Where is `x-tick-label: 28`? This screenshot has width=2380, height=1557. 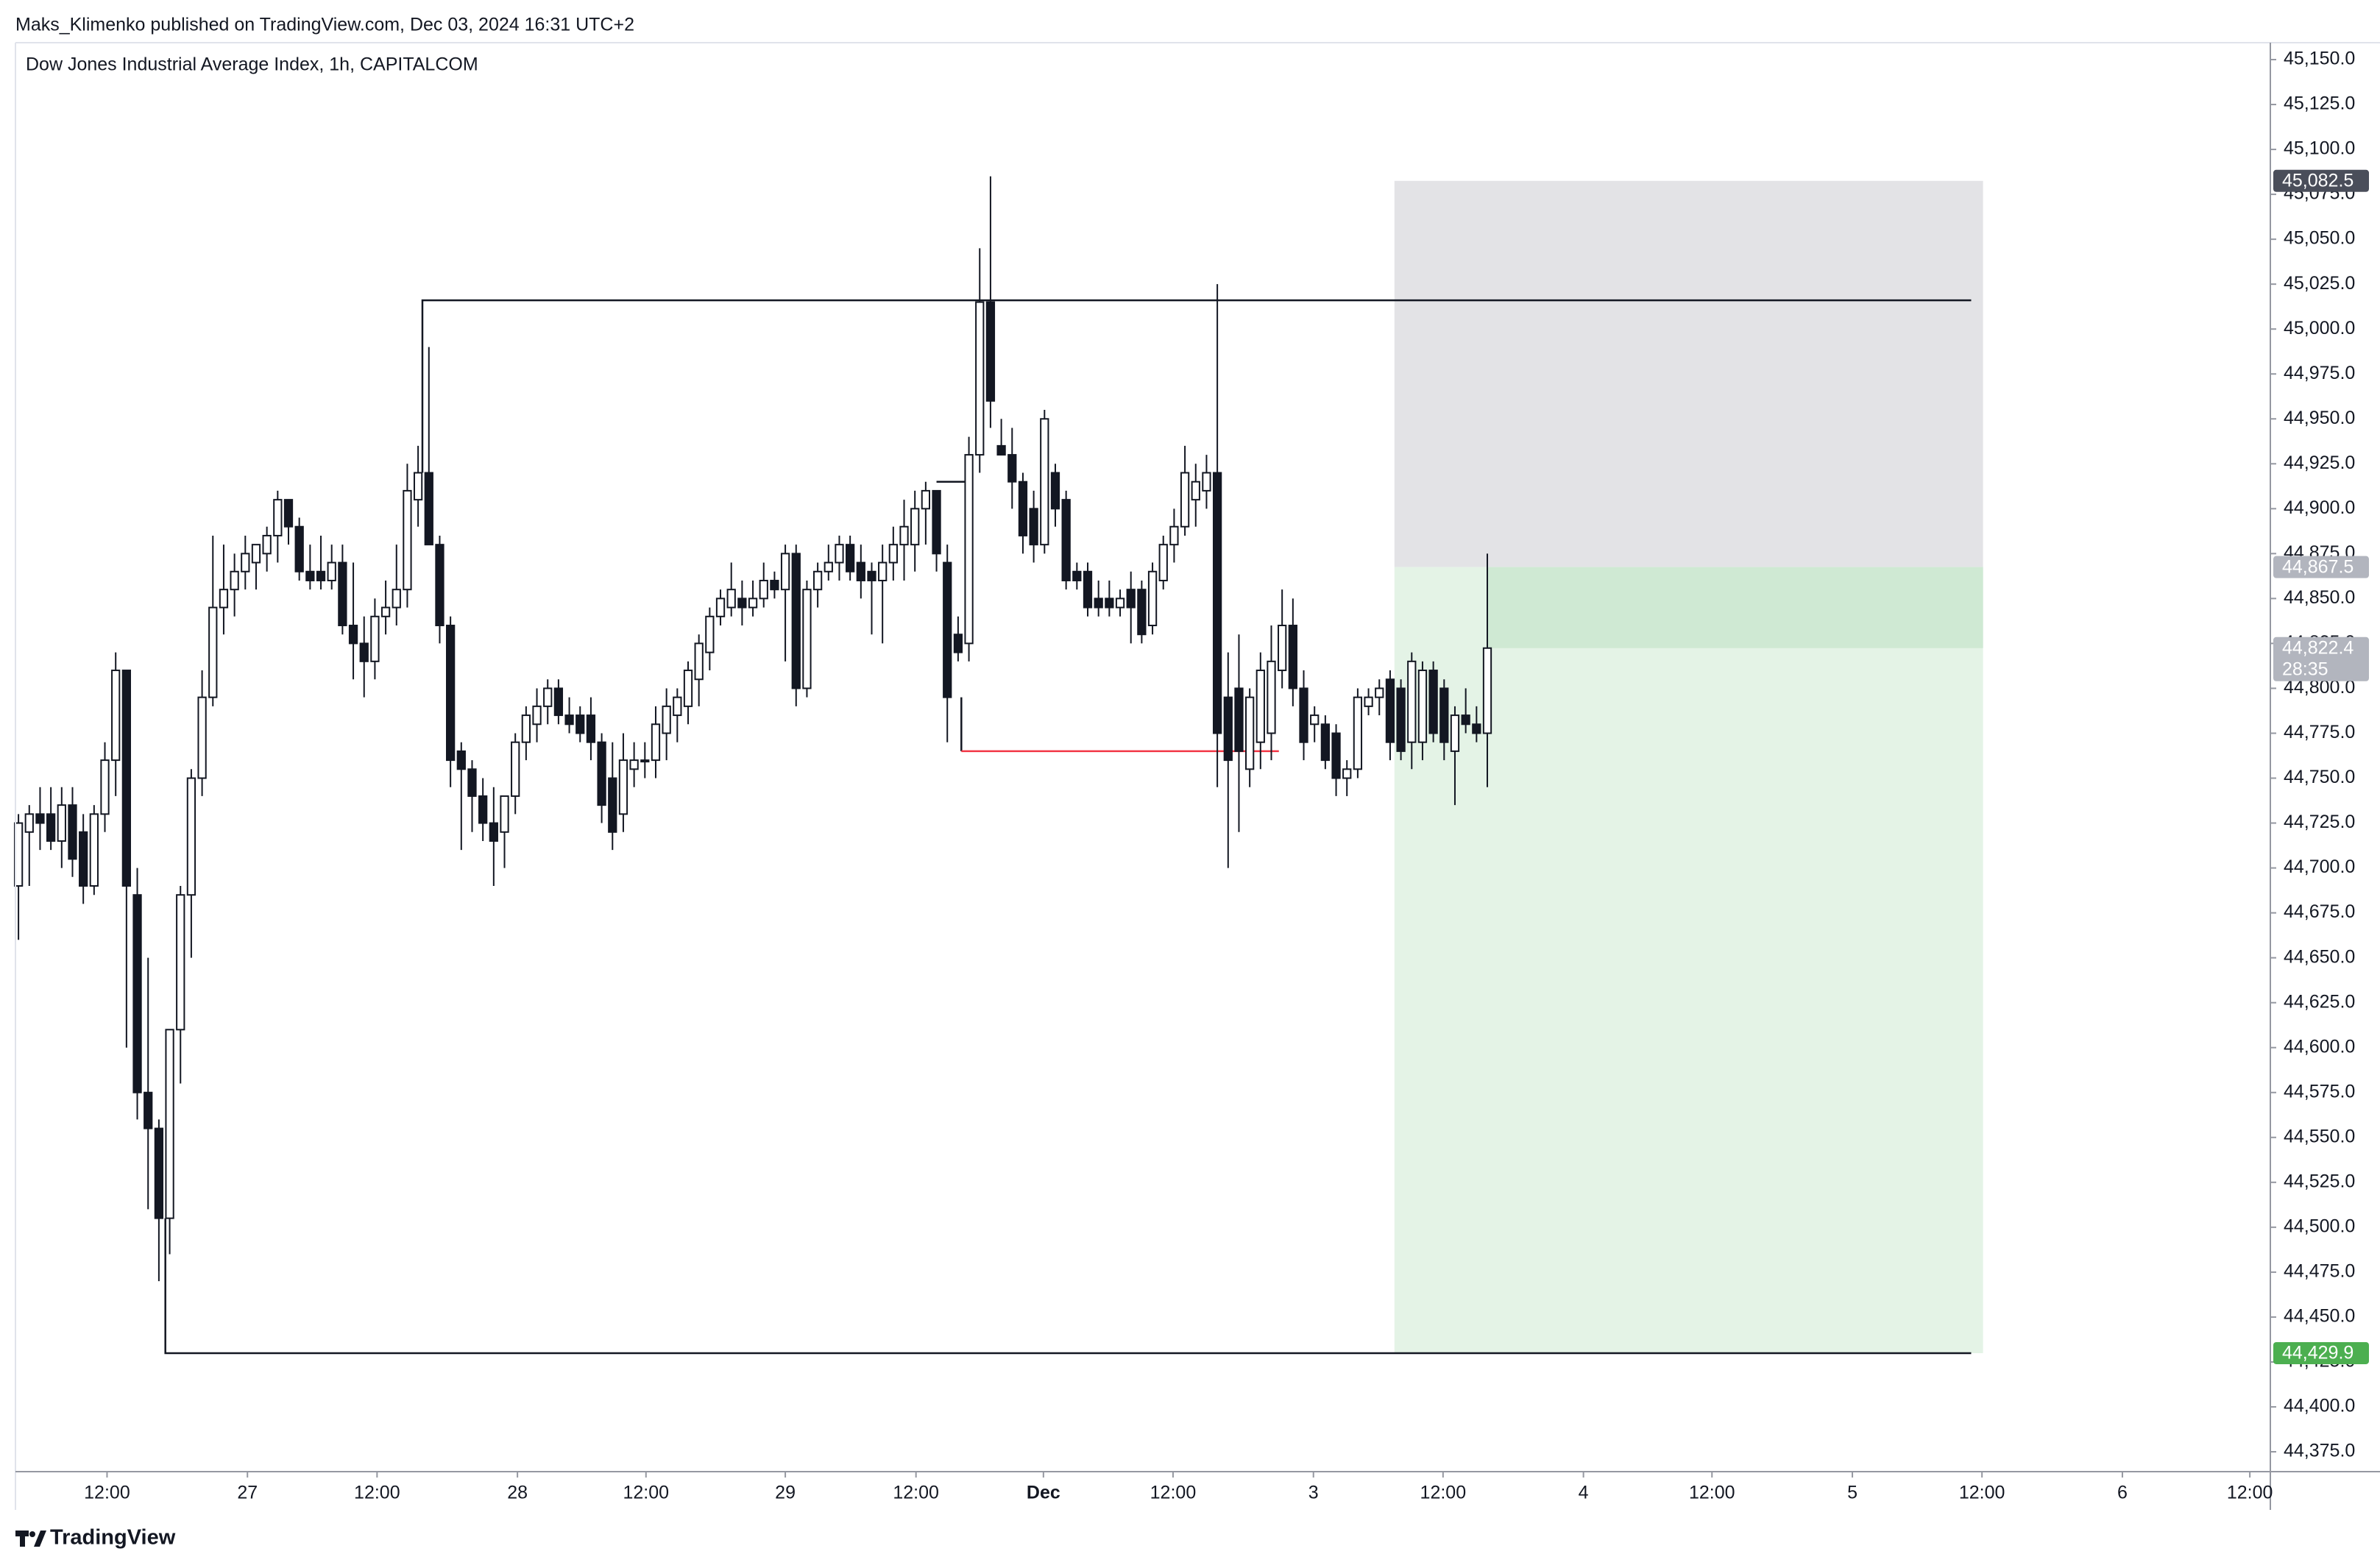 x-tick-label: 28 is located at coordinates (517, 1493).